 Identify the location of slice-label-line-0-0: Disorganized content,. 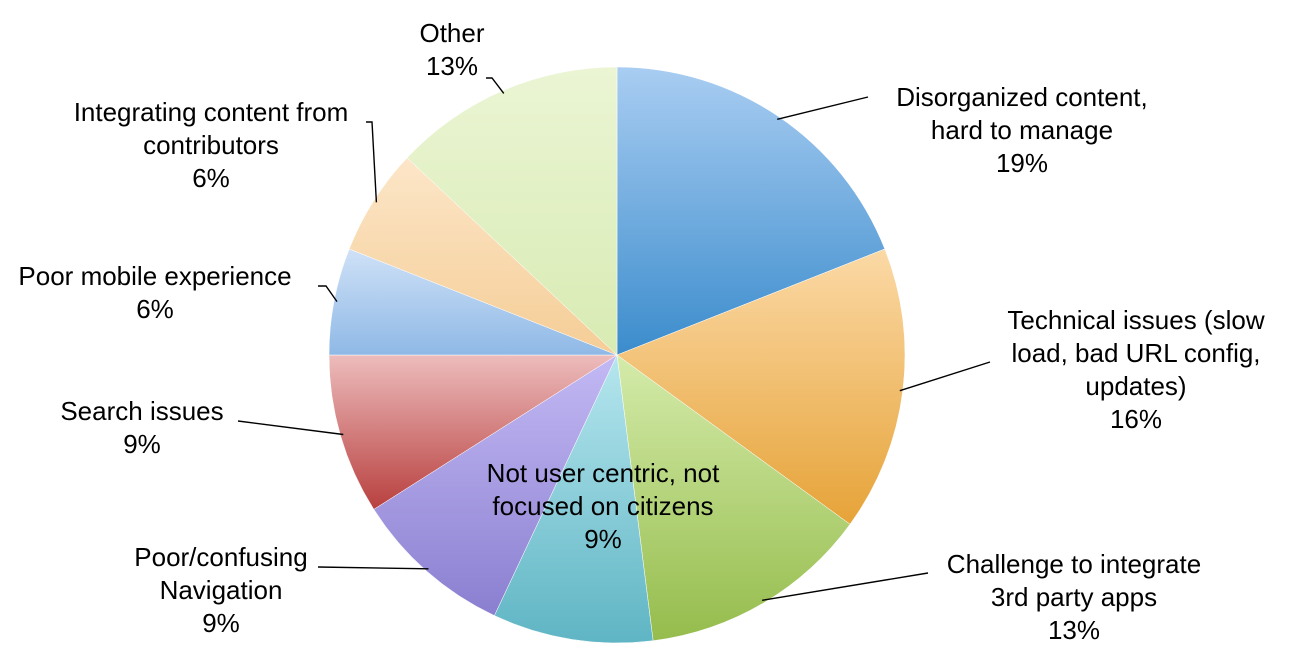
(1021, 97).